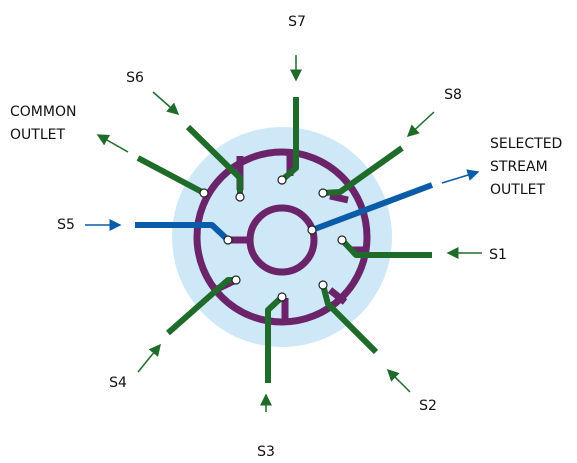 The width and height of the screenshot is (577, 463). Describe the element at coordinates (266, 452) in the screenshot. I see `label-s3: S3` at that location.